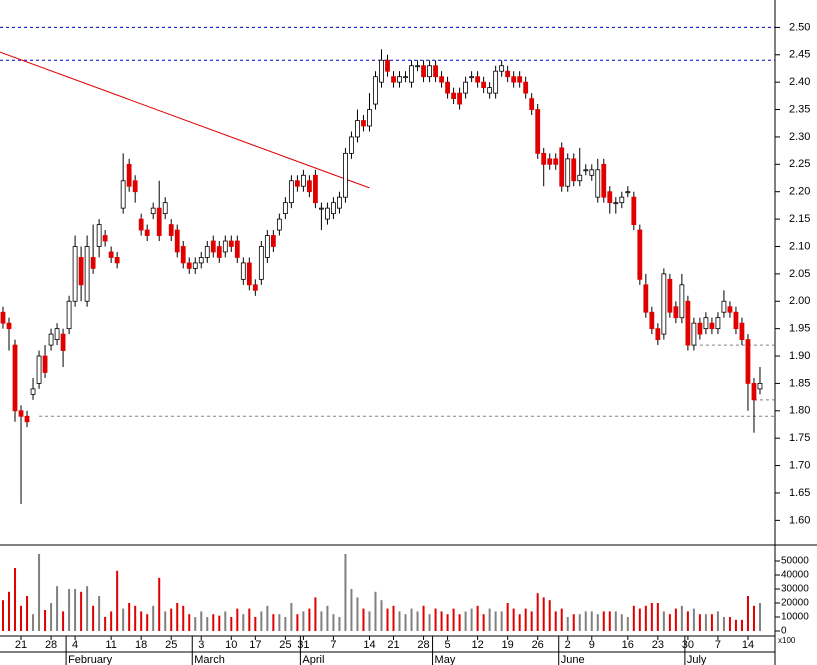 The image size is (817, 665). Describe the element at coordinates (799, 164) in the screenshot. I see `y-tick-label: 2.25` at that location.